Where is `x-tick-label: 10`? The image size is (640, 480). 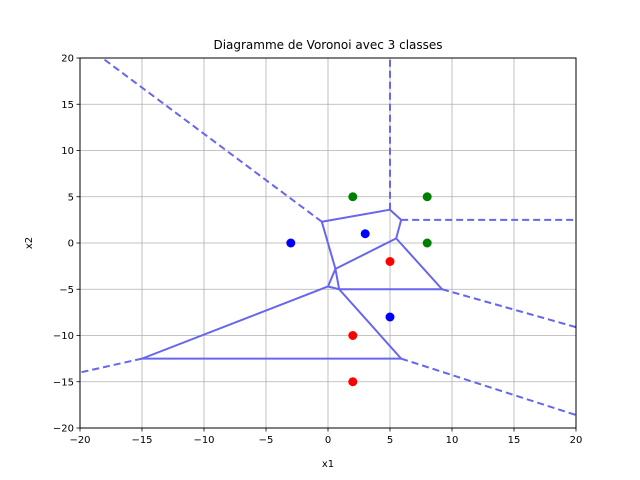
x-tick-label: 10 is located at coordinates (452, 440).